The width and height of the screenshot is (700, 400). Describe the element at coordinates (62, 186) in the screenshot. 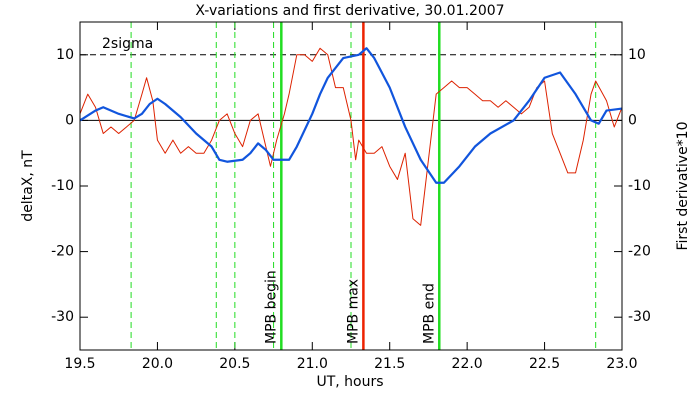

I see `y-tick-label: -10` at that location.